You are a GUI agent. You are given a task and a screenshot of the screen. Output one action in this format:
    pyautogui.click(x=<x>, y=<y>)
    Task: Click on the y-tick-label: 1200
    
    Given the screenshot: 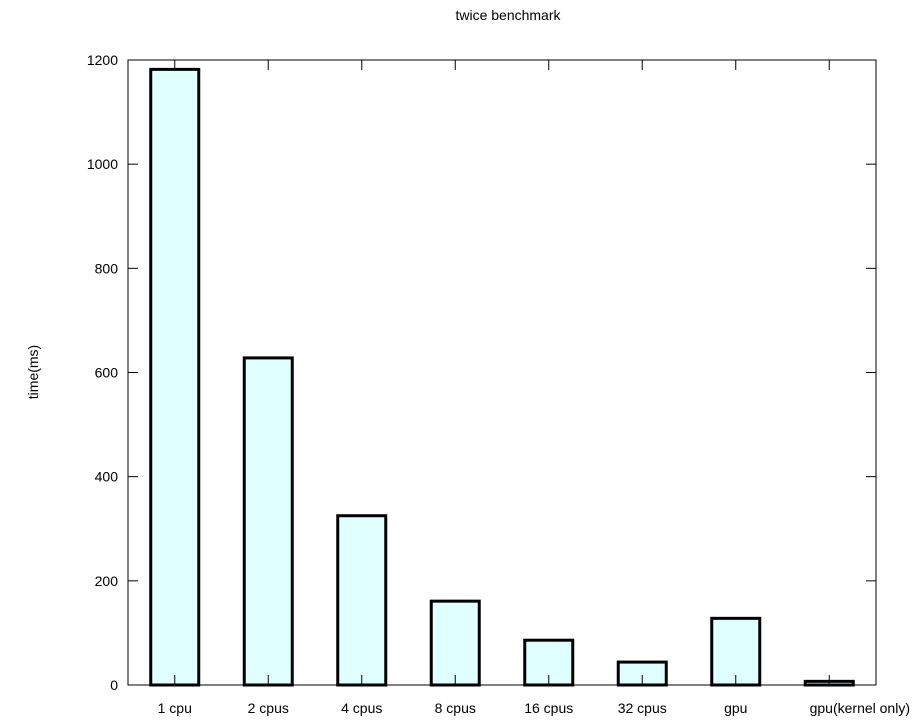 What is the action you would take?
    pyautogui.click(x=102, y=60)
    